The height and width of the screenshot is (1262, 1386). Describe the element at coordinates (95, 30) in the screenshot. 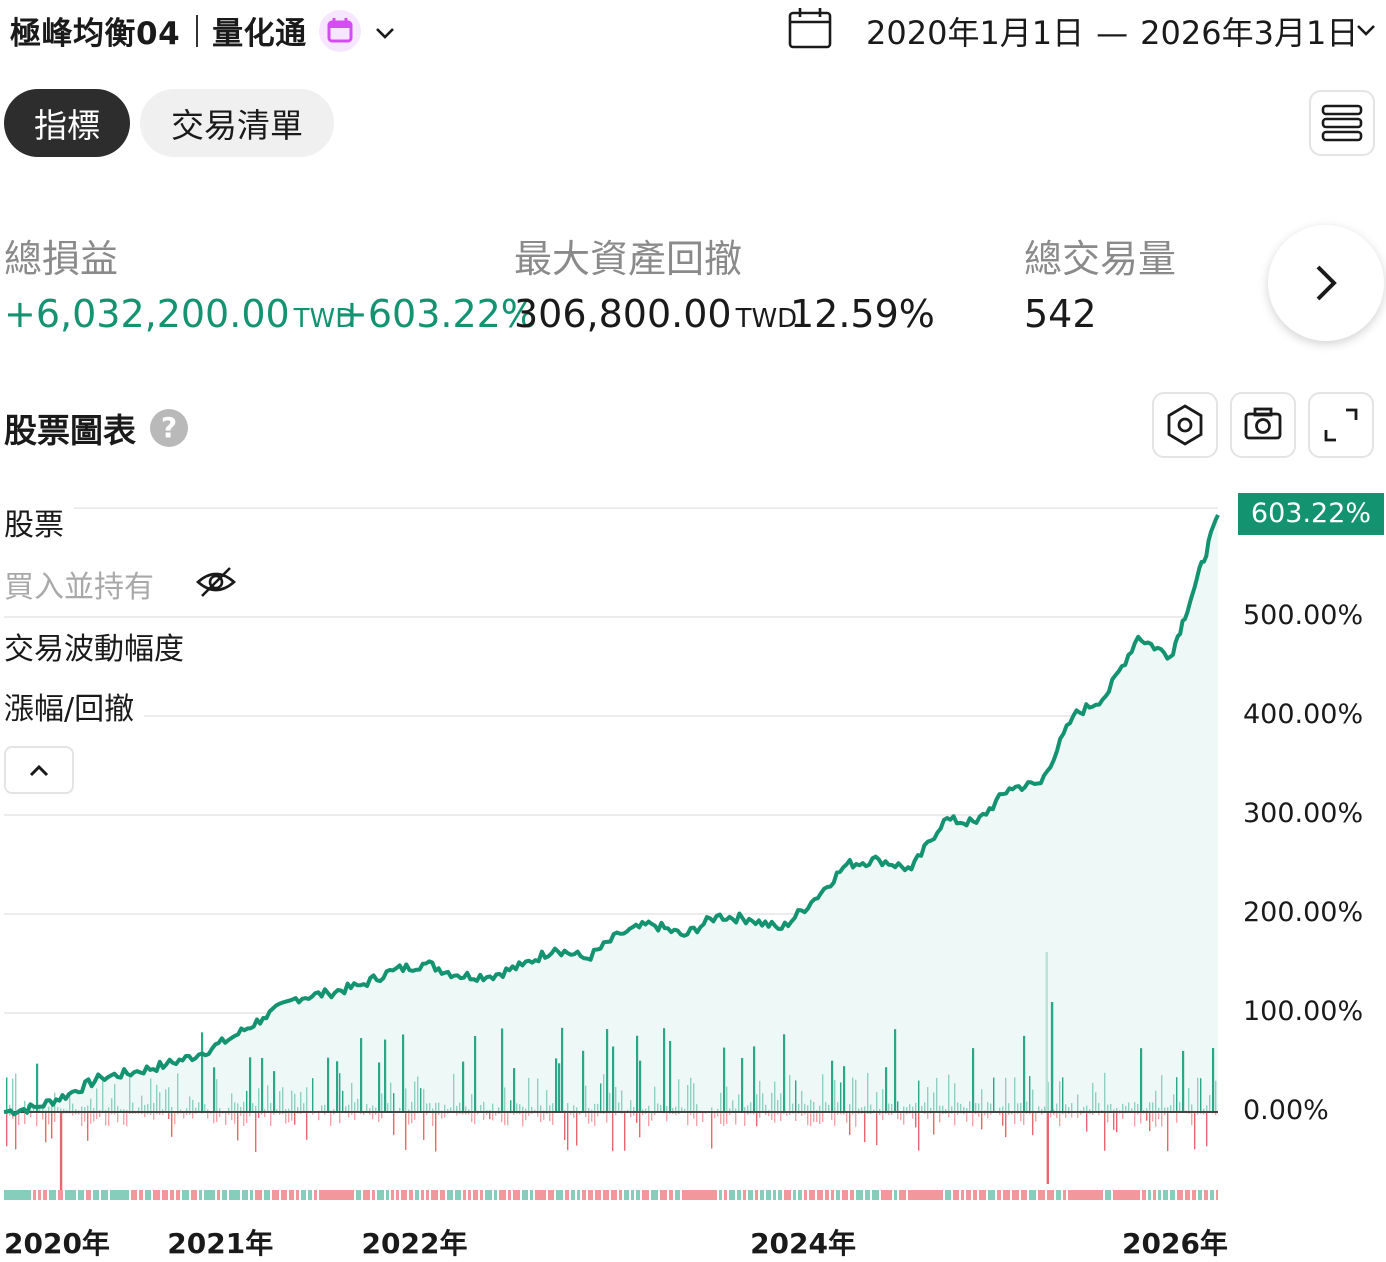

I see `strategy-name: 極峰均衡04` at that location.